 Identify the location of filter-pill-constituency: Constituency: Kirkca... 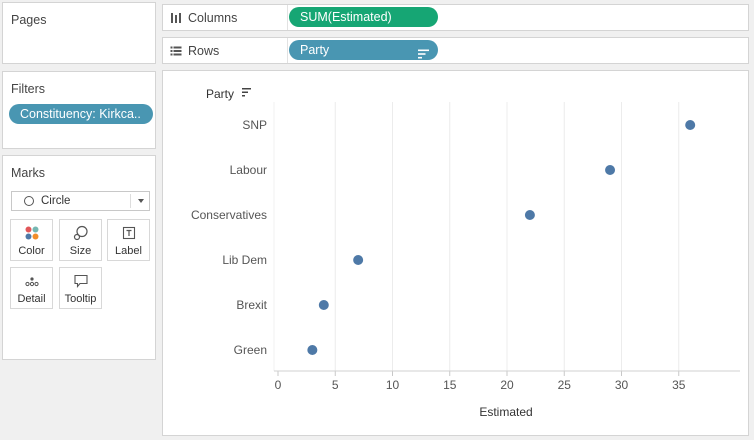
(81, 114).